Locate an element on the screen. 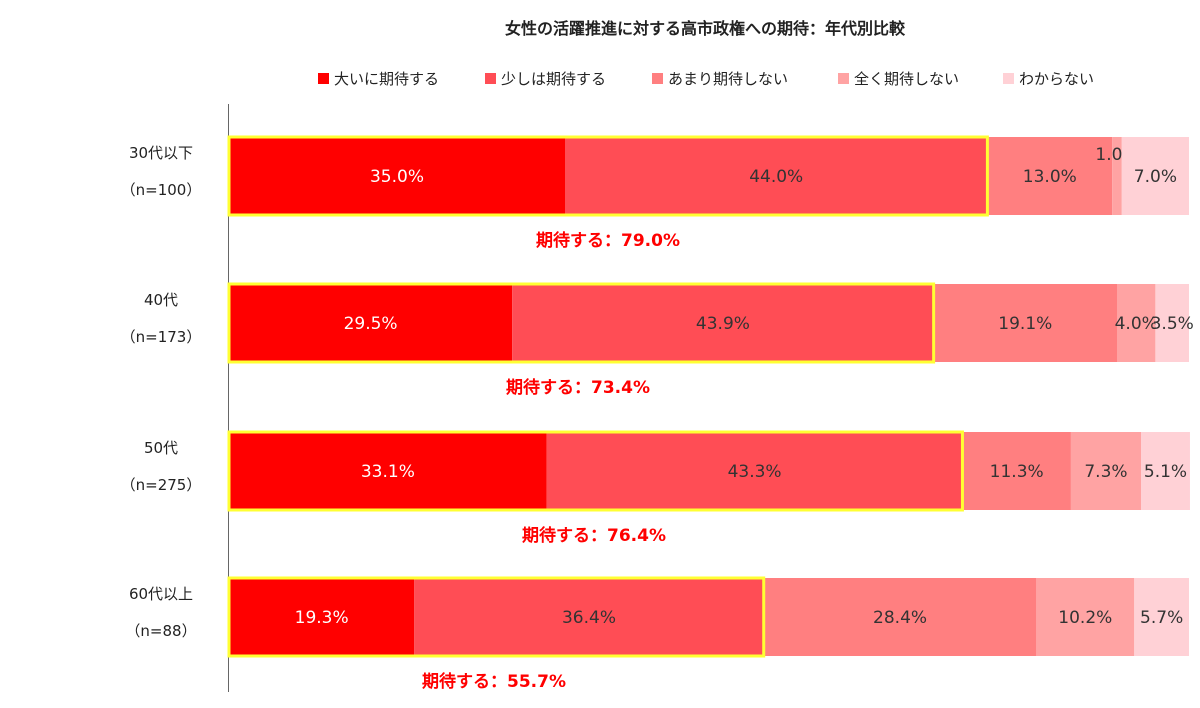 This screenshot has width=1200, height=708. category-n-0: （n=100） is located at coordinates (161, 190).